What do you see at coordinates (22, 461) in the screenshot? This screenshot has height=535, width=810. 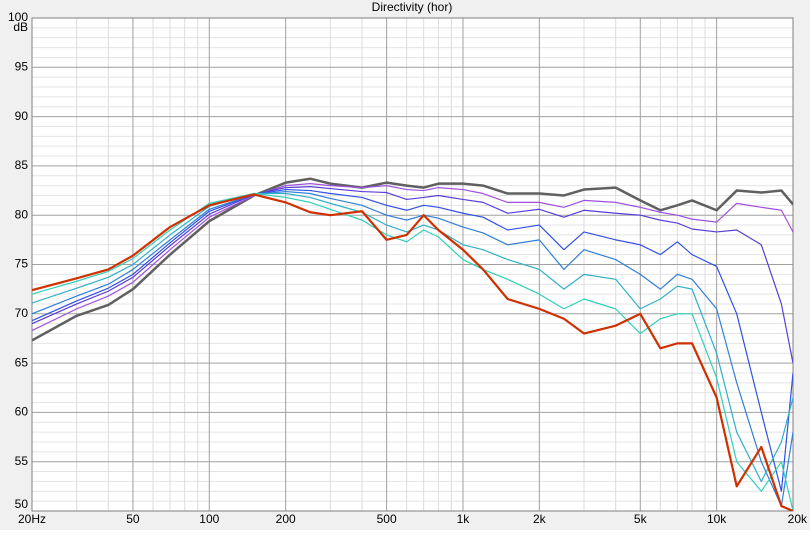 I see `y-tick-label: 55` at bounding box center [22, 461].